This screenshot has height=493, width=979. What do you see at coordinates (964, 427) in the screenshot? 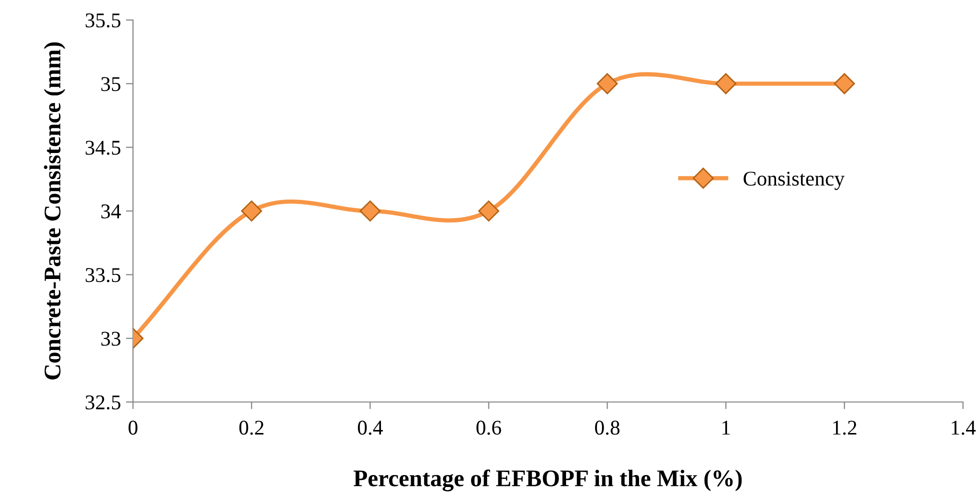
I see `x-tick-label: 1.4` at bounding box center [964, 427].